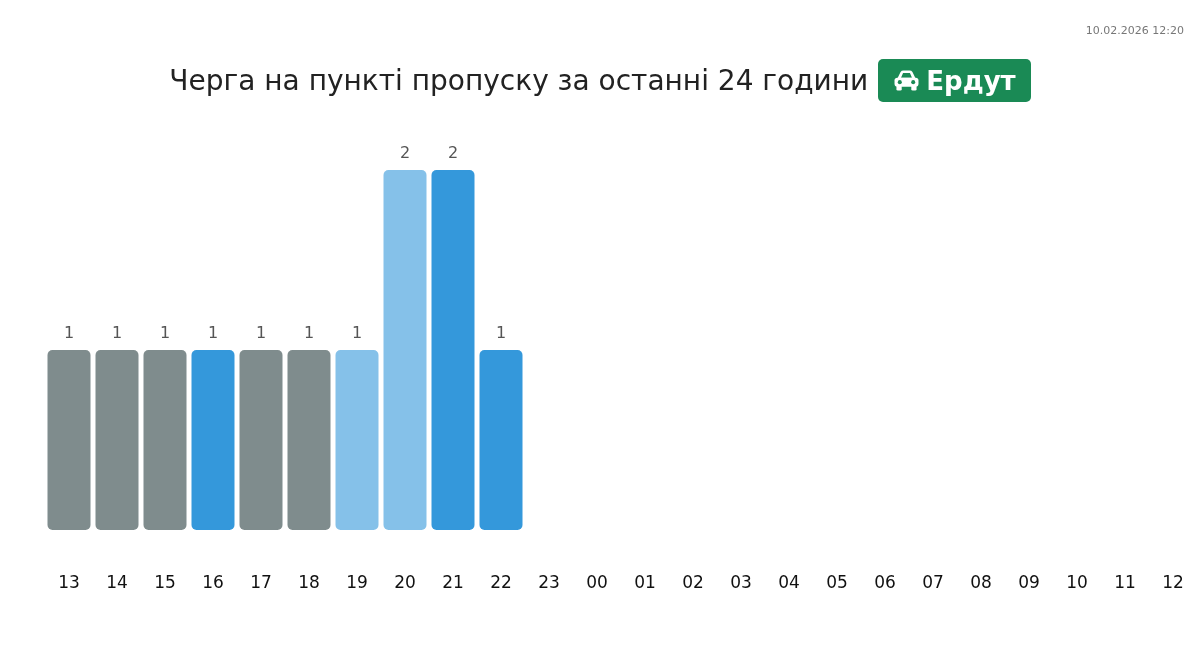 This screenshot has width=1200, height=651. Describe the element at coordinates (1134, 30) in the screenshot. I see `text: 10.02.2026 12:20` at that location.